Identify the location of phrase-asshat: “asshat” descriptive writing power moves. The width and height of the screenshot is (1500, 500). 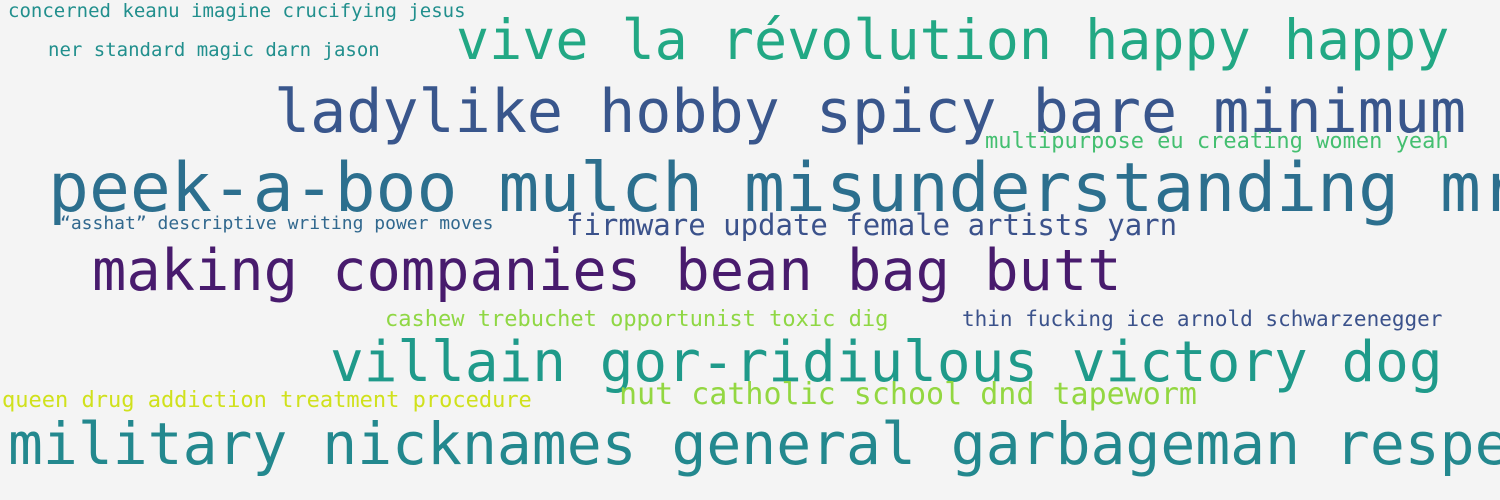
(277, 223).